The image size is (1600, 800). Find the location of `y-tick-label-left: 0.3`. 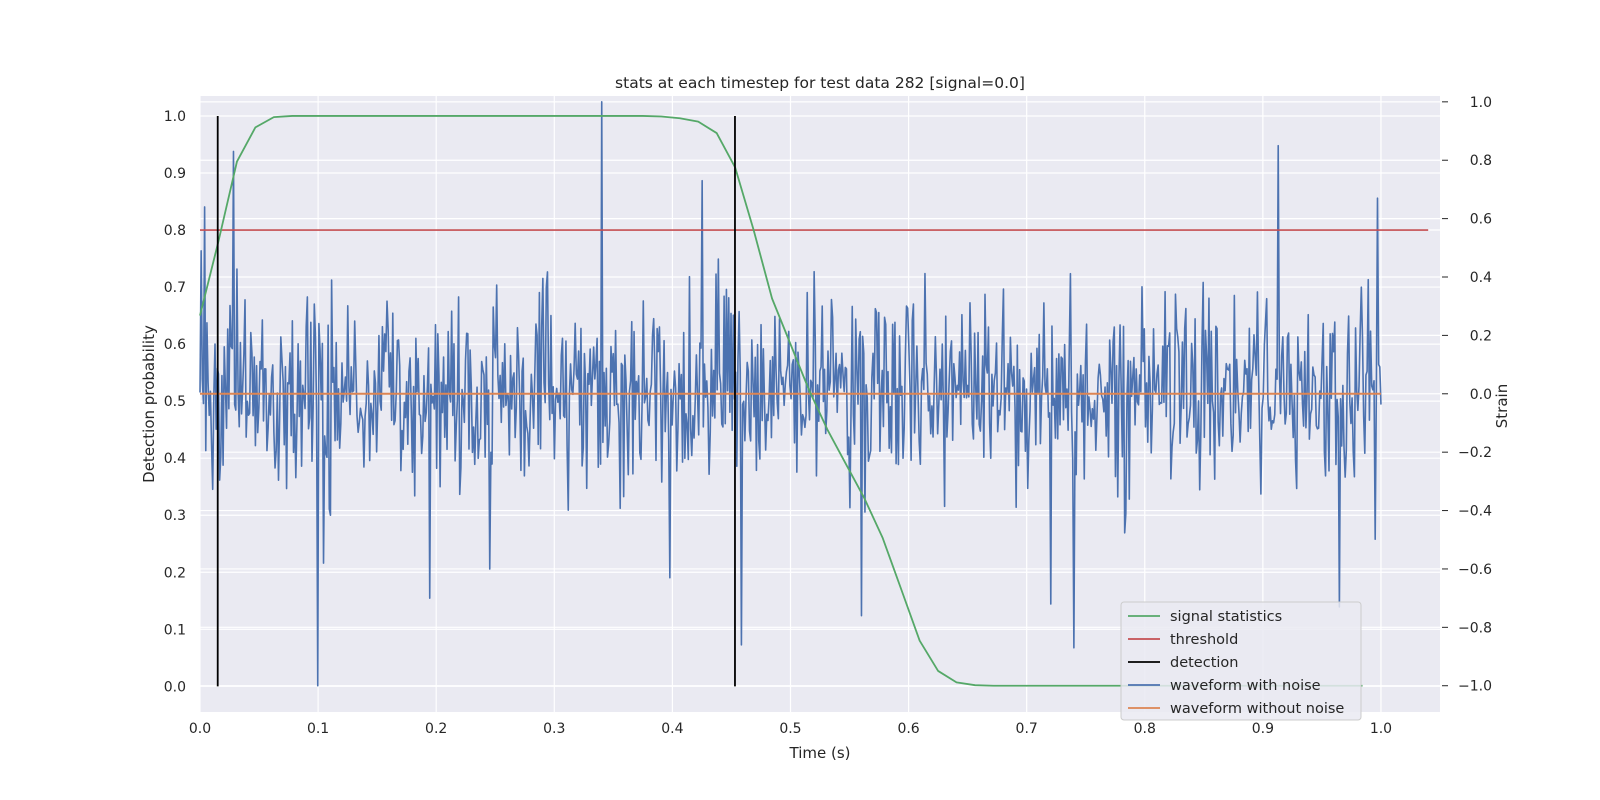

y-tick-label-left: 0.3 is located at coordinates (175, 516).